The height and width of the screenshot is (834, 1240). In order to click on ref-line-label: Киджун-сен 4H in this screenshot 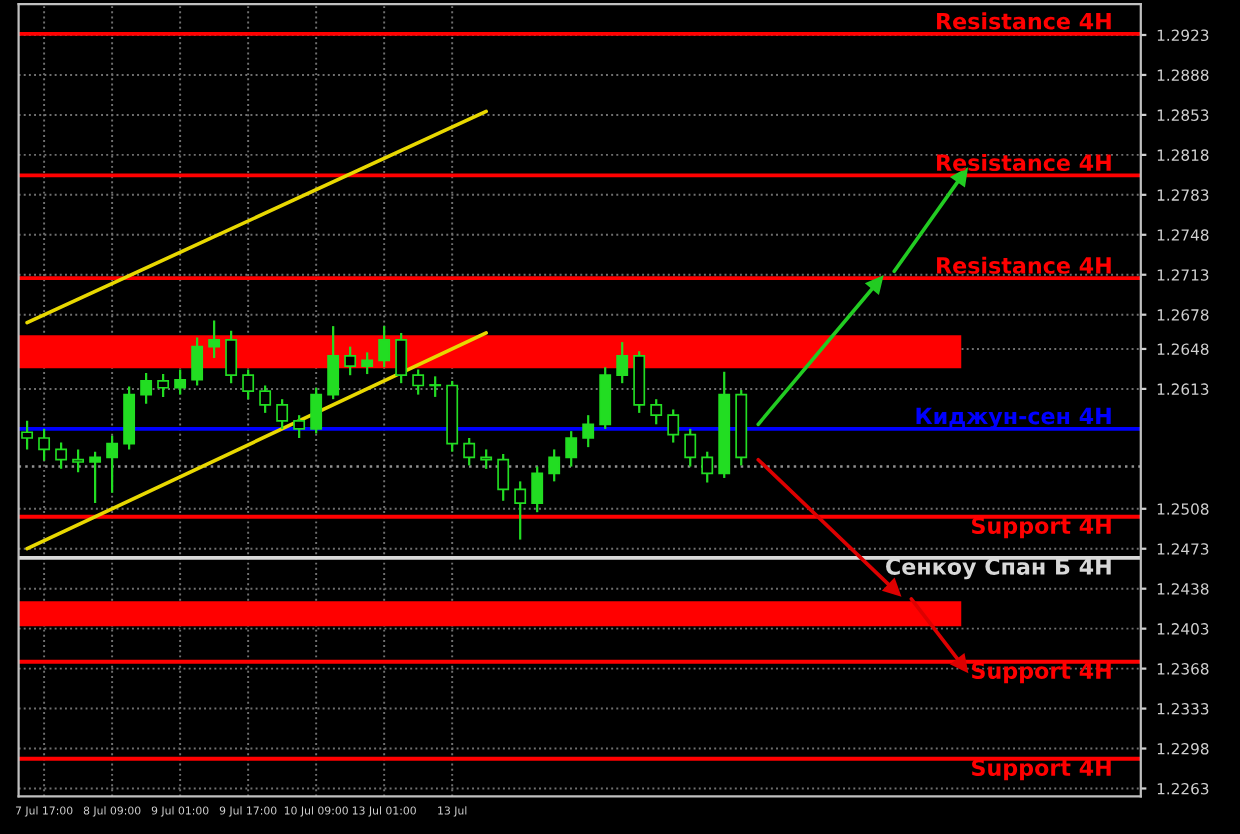, I will do `click(1013, 418)`.